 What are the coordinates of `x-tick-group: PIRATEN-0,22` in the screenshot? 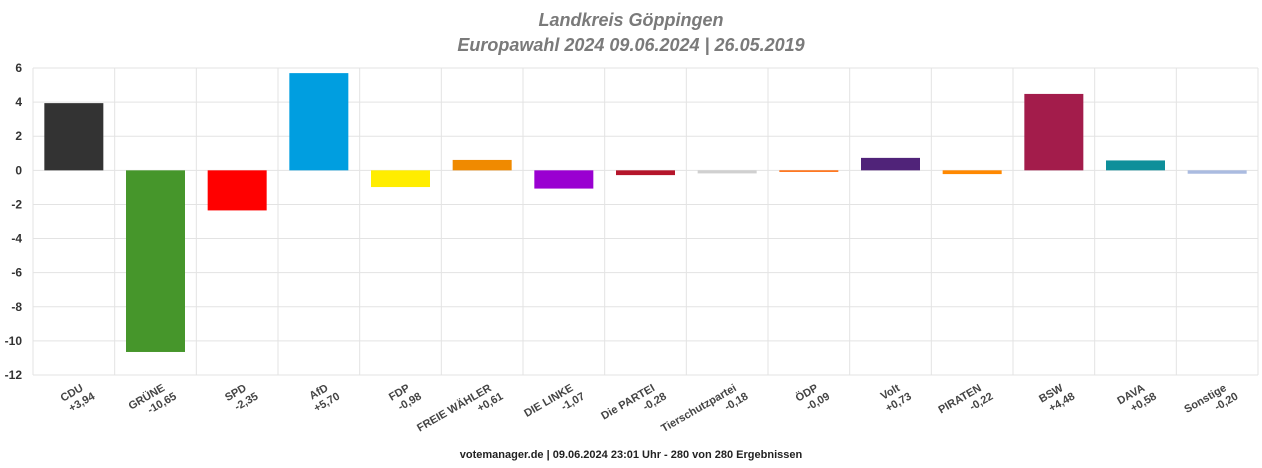 It's located at (966, 399).